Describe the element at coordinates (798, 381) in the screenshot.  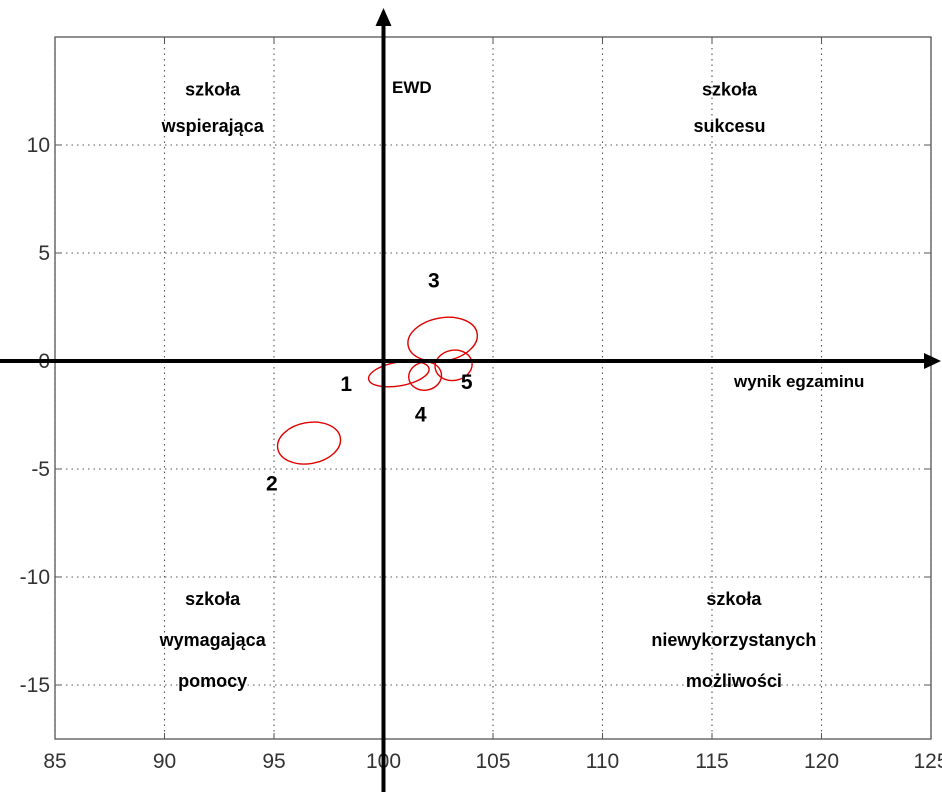
I see `x-axis-label: wynik egzaminu` at that location.